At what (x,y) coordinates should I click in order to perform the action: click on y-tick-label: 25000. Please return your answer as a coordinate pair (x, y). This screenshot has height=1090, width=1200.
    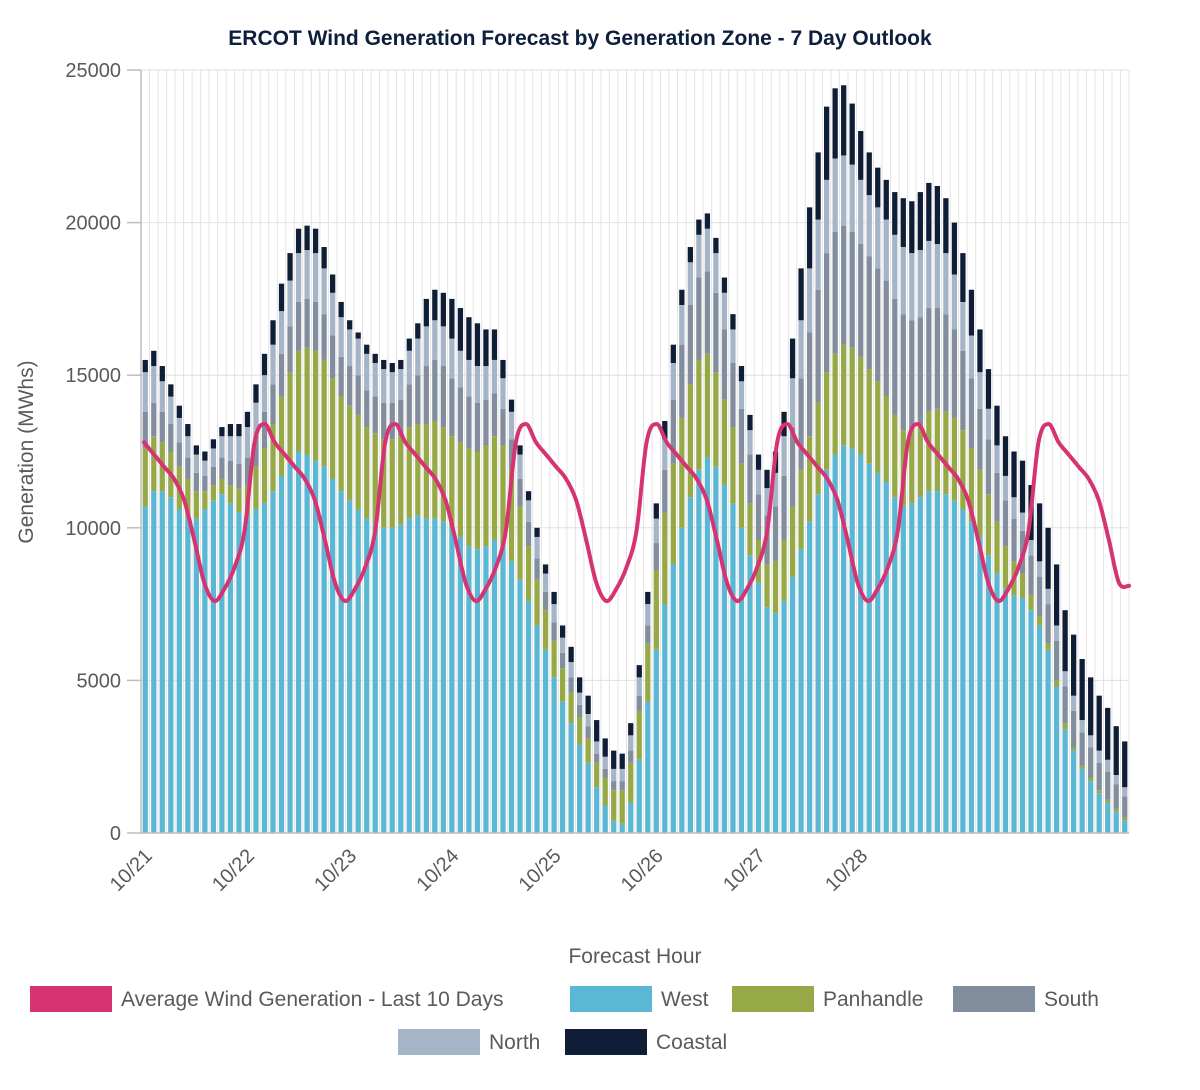
    Looking at the image, I should click on (93, 71).